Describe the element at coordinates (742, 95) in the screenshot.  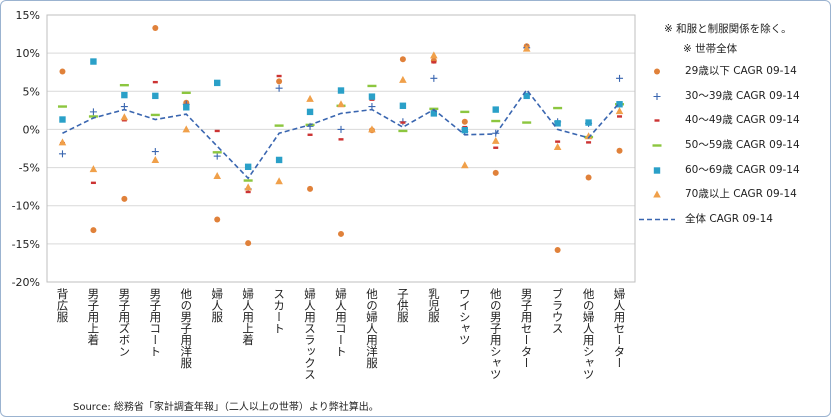
I see `legend-label: 30～39歳 CAGR 09-14` at that location.